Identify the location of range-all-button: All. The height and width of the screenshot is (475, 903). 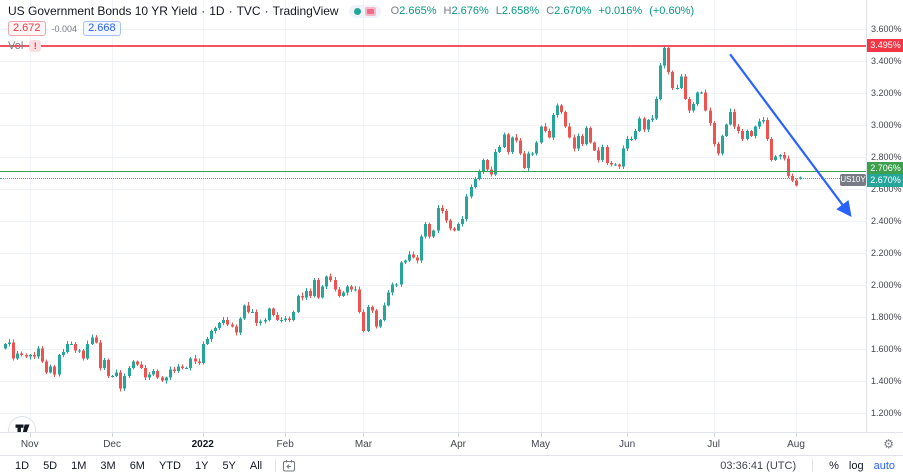
(256, 465).